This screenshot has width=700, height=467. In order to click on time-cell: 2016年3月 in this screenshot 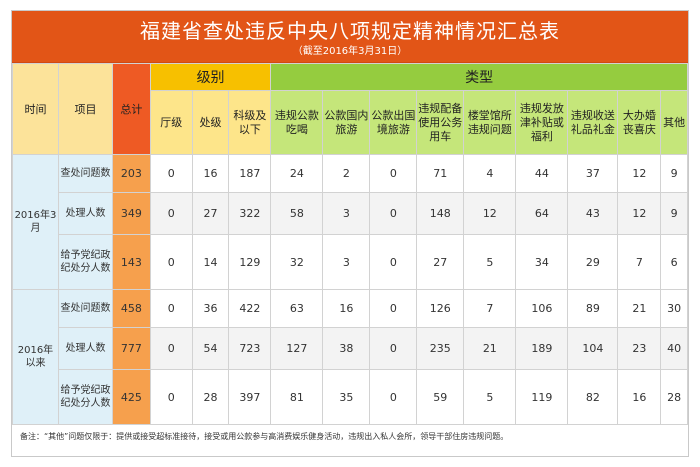, I will do `click(35, 222)`.